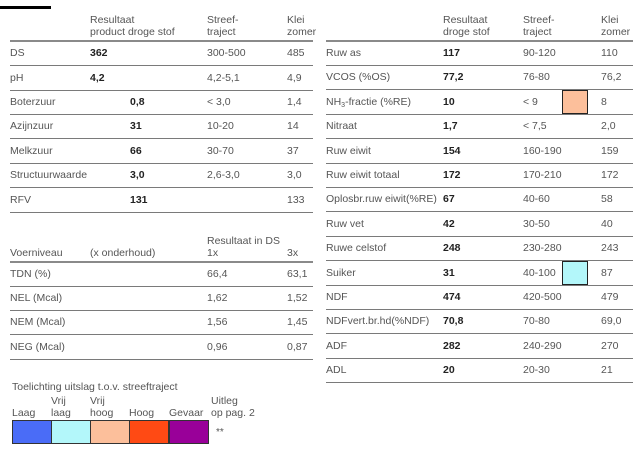 The width and height of the screenshot is (640, 464). I want to click on row-value-1x: 1,62, so click(217, 298).